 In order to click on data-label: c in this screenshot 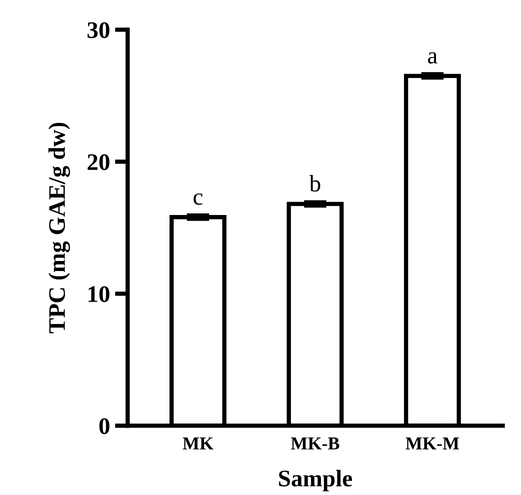, I will do `click(198, 199)`.